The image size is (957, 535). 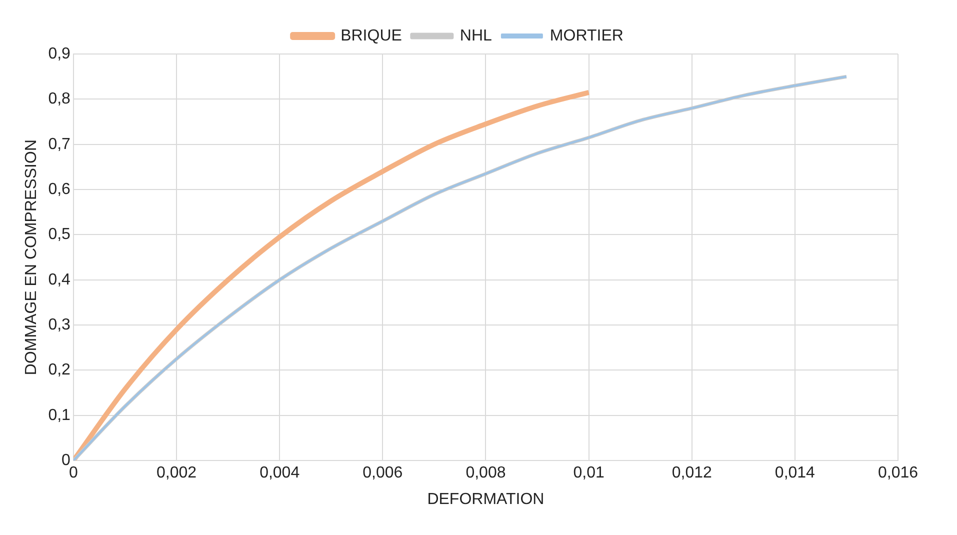 I want to click on x-tick-label: 0,006, so click(x=382, y=473).